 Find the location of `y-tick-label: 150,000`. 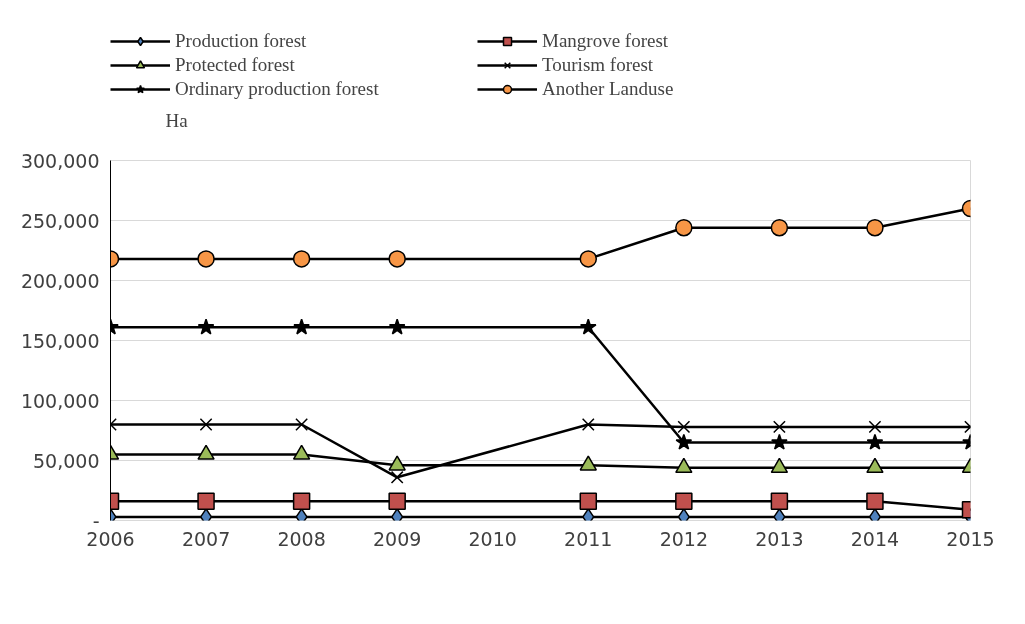

y-tick-label: 150,000 is located at coordinates (60, 340).